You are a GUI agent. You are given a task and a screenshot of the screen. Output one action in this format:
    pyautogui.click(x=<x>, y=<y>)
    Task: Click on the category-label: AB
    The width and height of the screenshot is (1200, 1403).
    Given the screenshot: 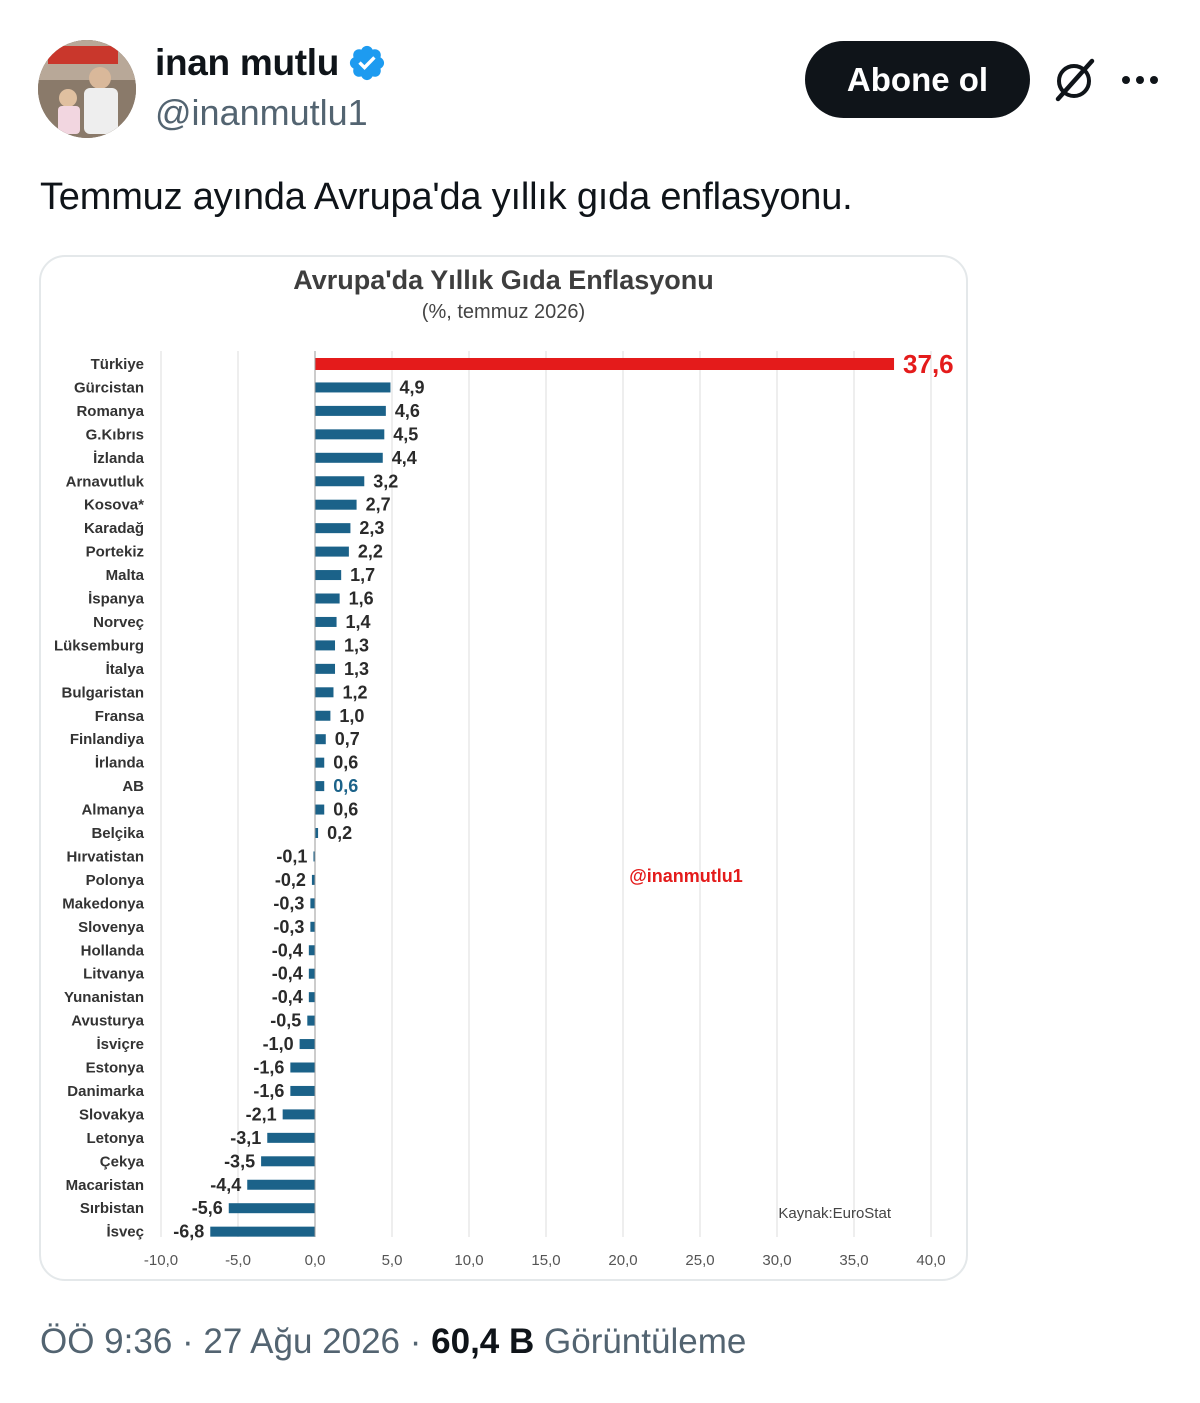 What is the action you would take?
    pyautogui.click(x=133, y=786)
    